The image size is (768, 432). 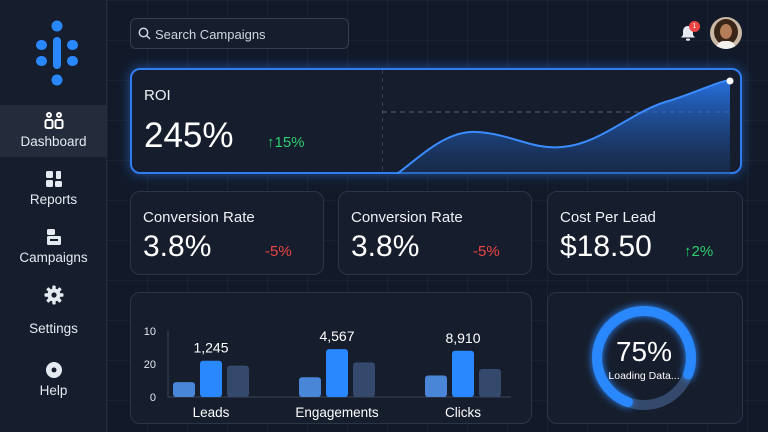 I want to click on search-icon, so click(x=144, y=33).